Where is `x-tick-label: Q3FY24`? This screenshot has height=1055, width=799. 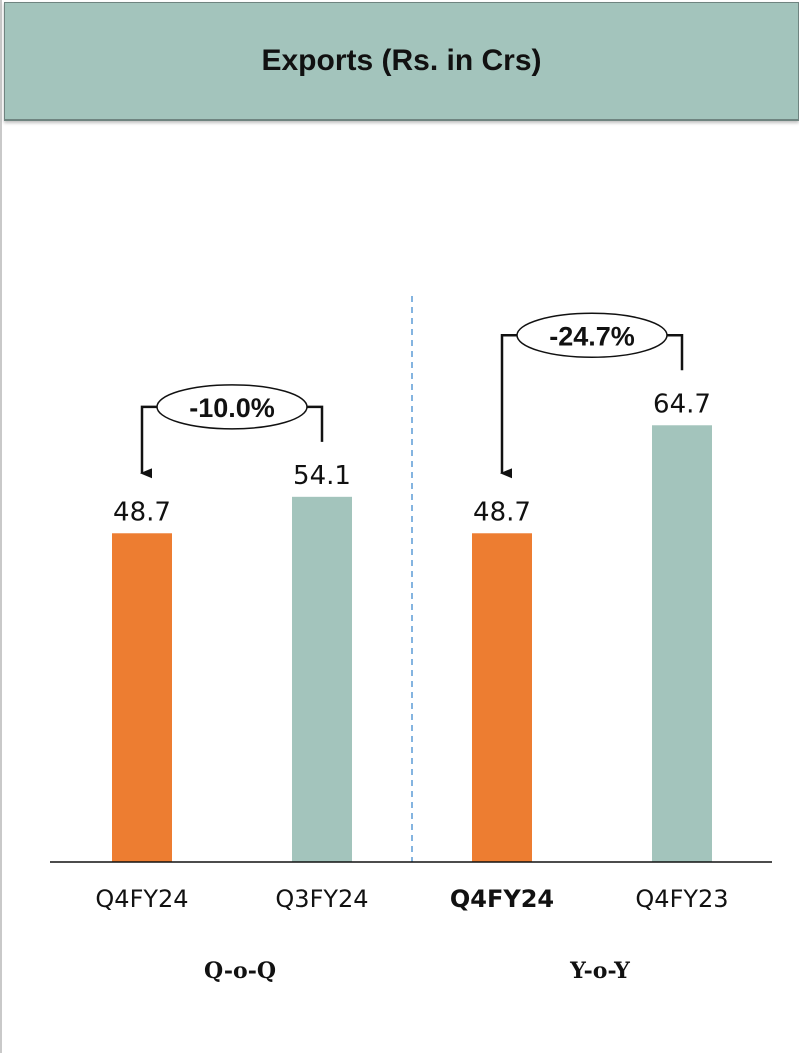
x-tick-label: Q3FY24 is located at coordinates (321, 899).